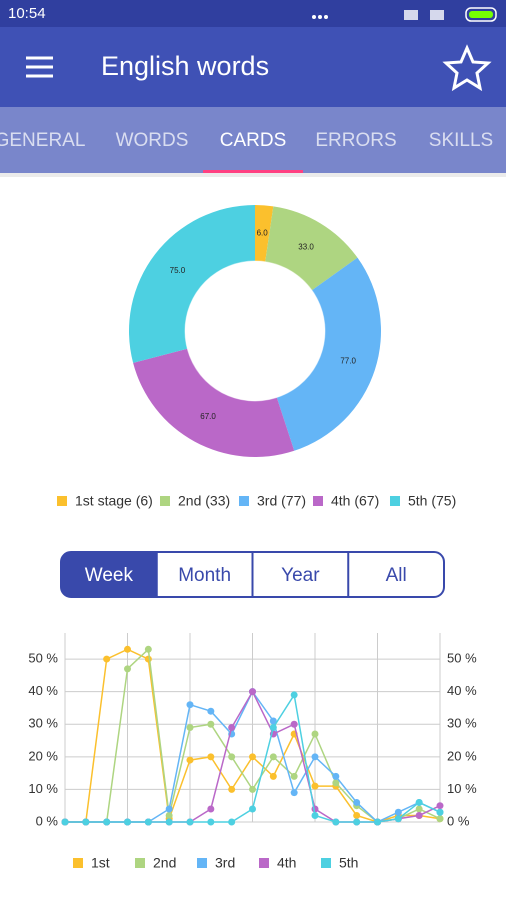 The image size is (506, 900). I want to click on tab: WORDS, so click(152, 140).